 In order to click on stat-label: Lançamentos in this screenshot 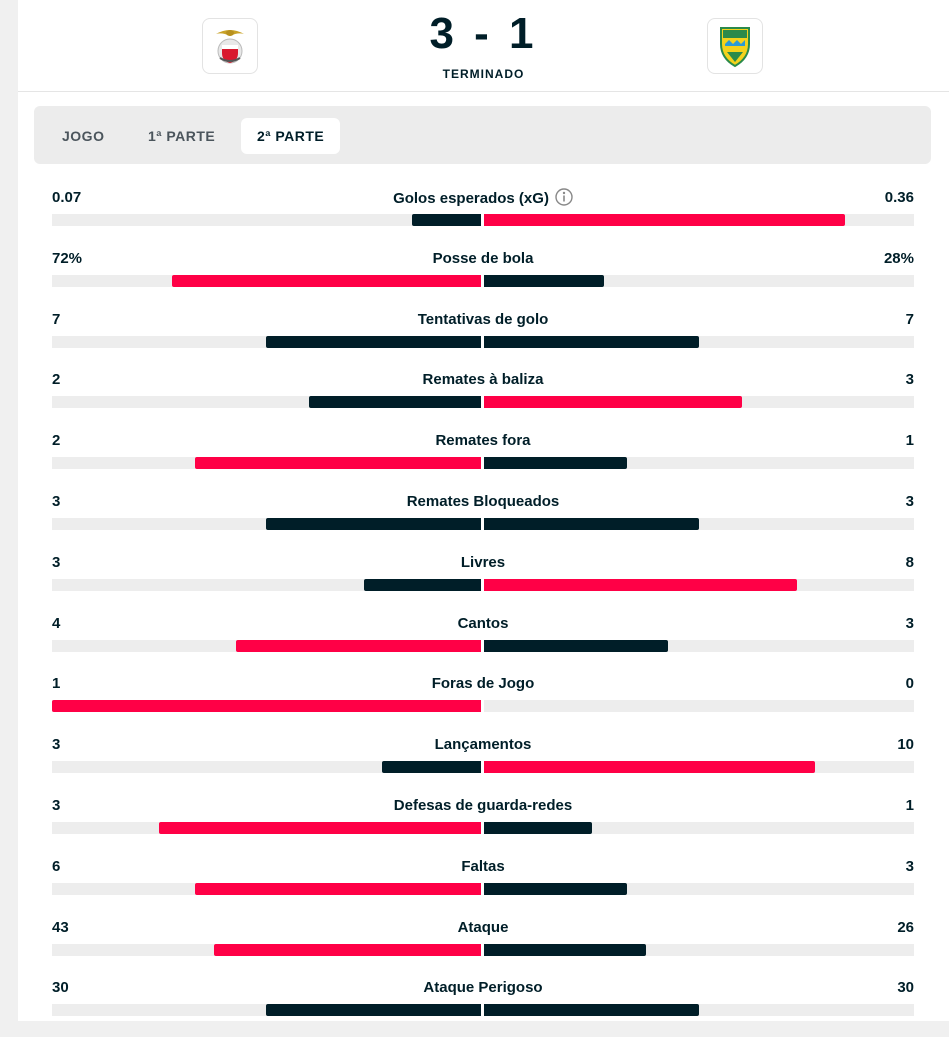, I will do `click(483, 745)`.